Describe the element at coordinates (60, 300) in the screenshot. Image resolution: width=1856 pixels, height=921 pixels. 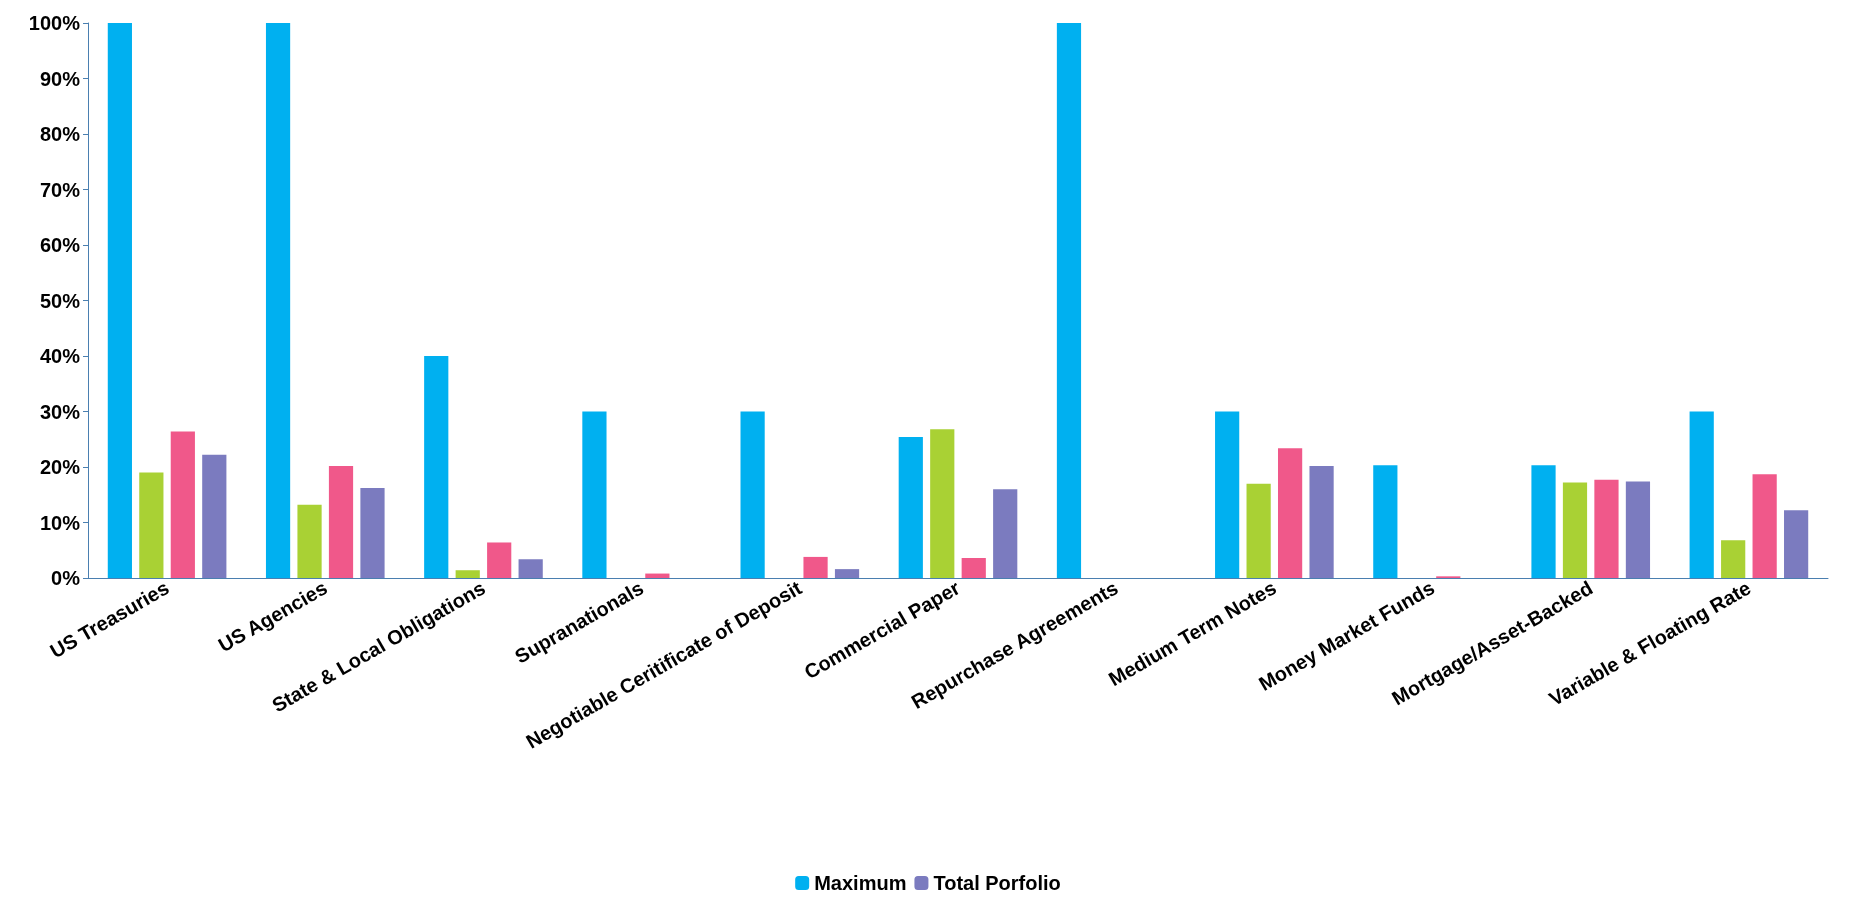
I see `y-tick-label: 50%` at that location.